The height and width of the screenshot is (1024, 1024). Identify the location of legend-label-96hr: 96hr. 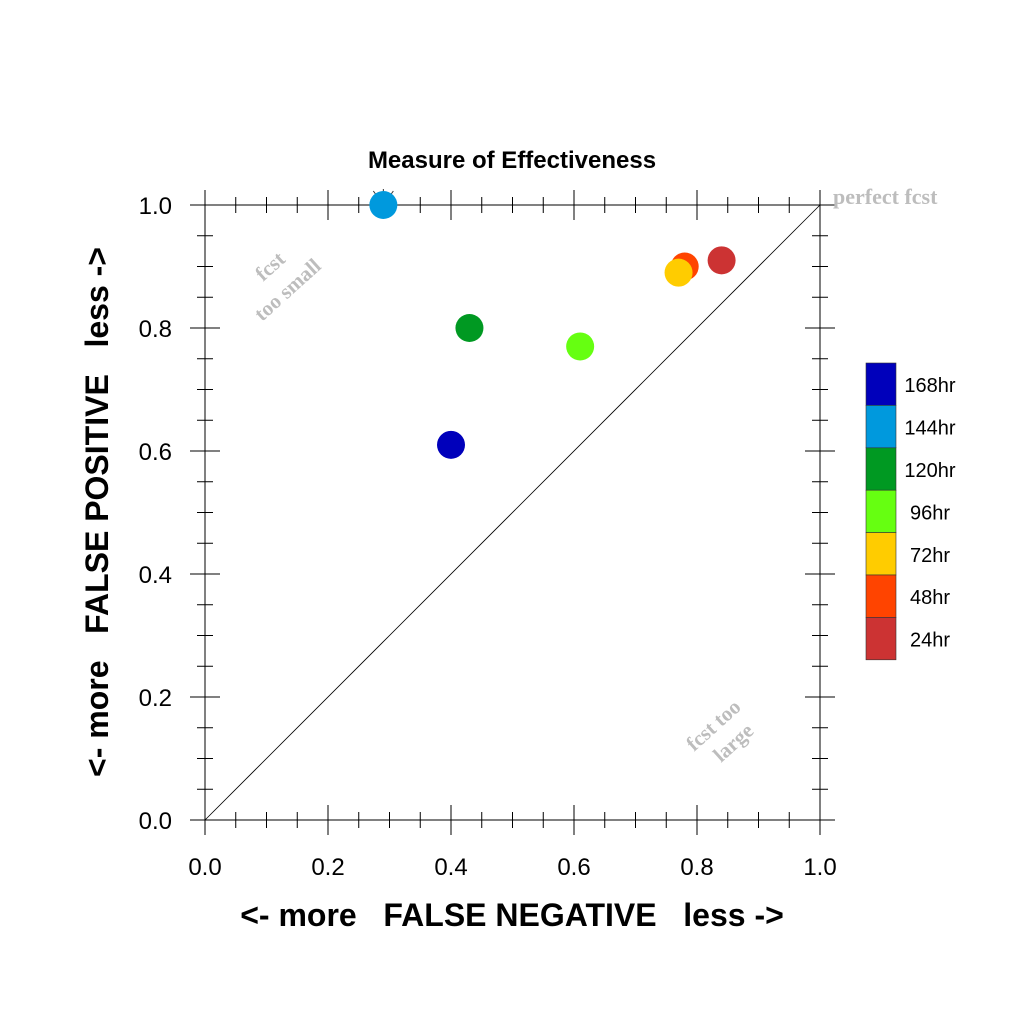
(930, 513).